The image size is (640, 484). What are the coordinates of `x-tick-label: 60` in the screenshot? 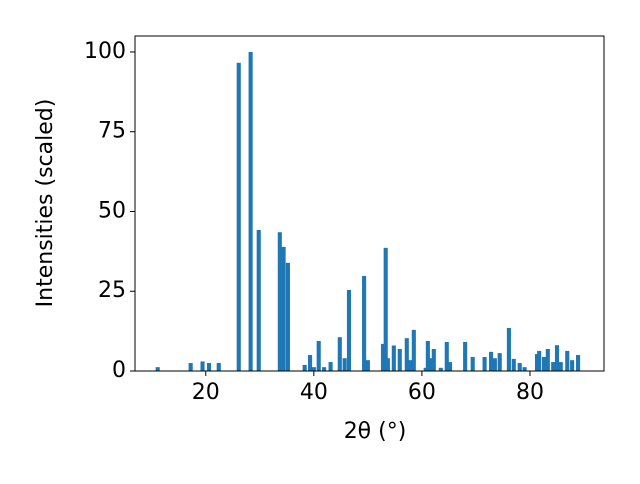 It's located at (422, 392).